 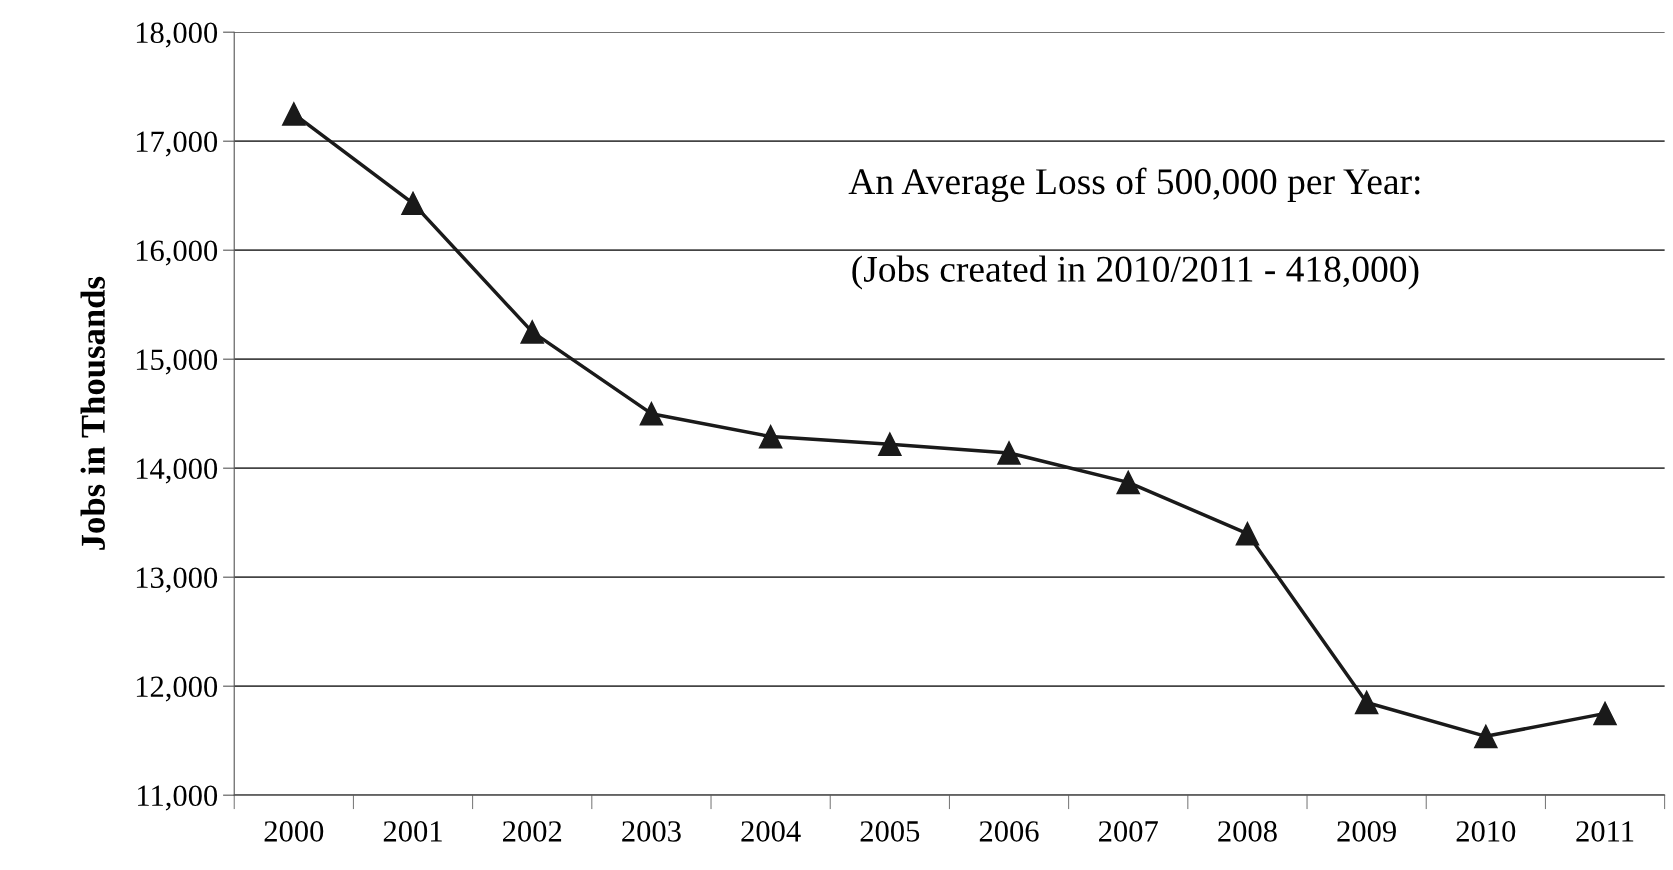 What do you see at coordinates (177, 35) in the screenshot?
I see `y-tick-label: 18,000` at bounding box center [177, 35].